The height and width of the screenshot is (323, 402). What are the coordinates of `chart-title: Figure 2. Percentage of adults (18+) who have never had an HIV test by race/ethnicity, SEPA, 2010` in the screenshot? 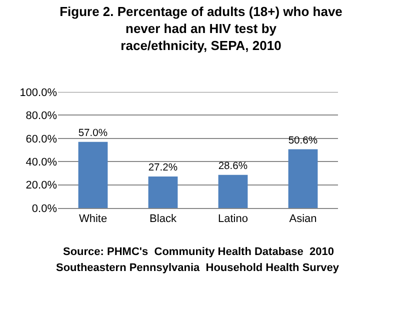 It's located at (201, 28).